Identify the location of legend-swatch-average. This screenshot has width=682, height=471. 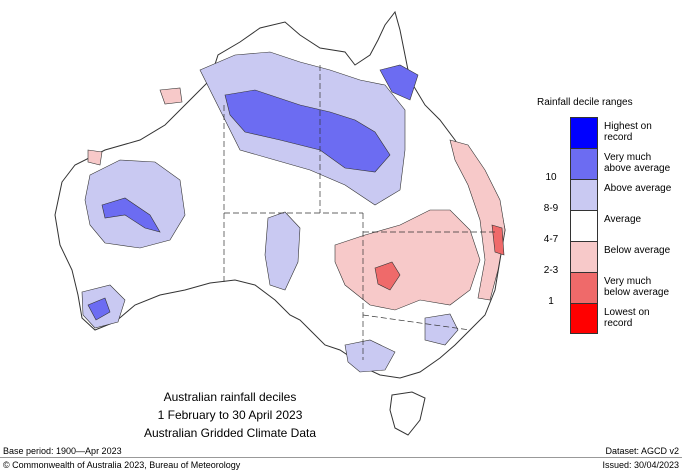
(584, 225).